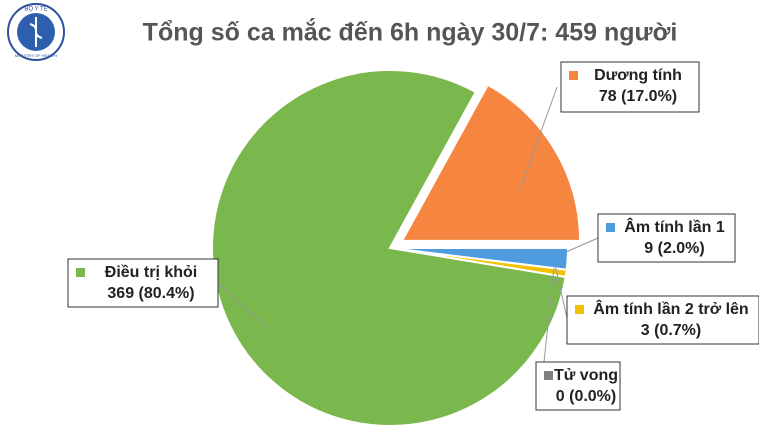  Describe the element at coordinates (586, 375) in the screenshot. I see `slice-label: Tử vong` at that location.